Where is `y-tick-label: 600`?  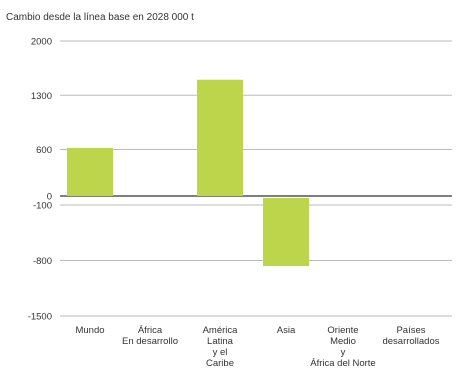 y-tick-label: 600 is located at coordinates (44, 150).